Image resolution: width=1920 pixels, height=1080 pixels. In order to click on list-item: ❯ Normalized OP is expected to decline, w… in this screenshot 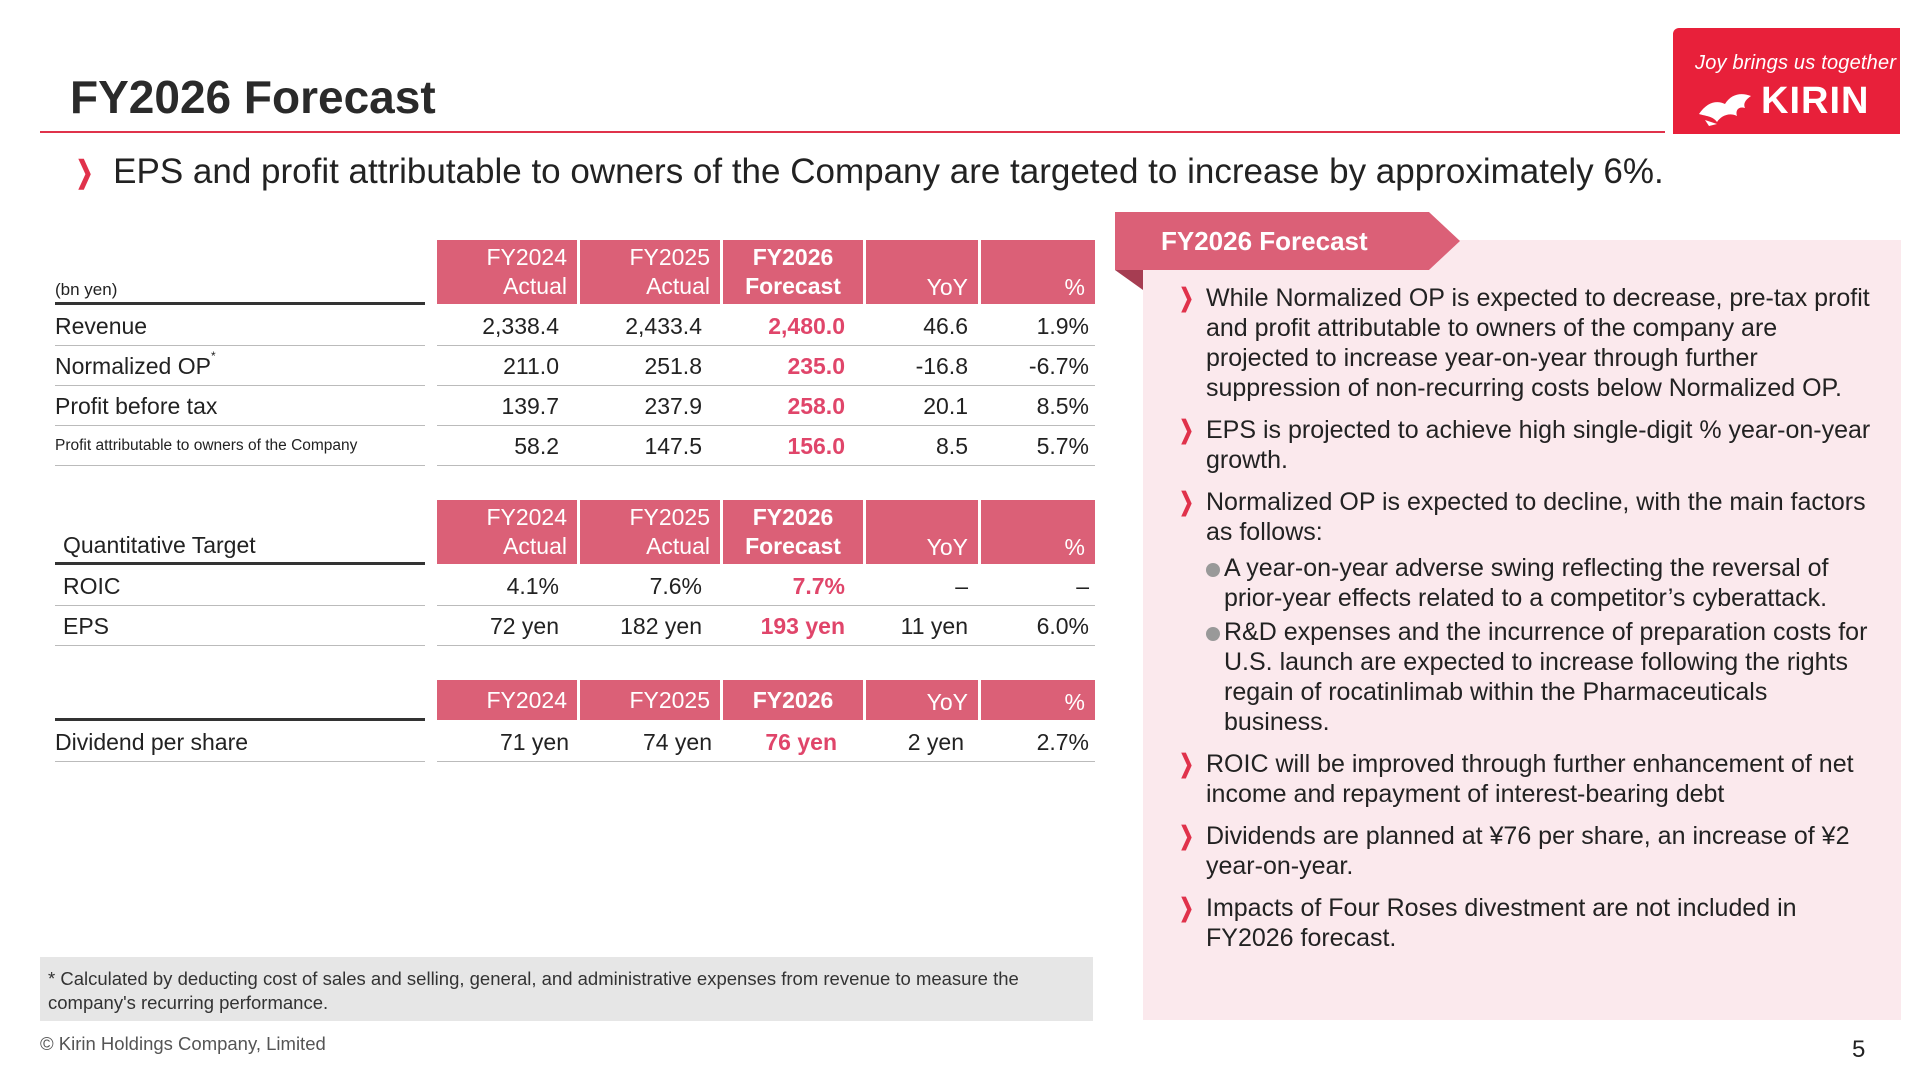, I will do `click(1526, 517)`.